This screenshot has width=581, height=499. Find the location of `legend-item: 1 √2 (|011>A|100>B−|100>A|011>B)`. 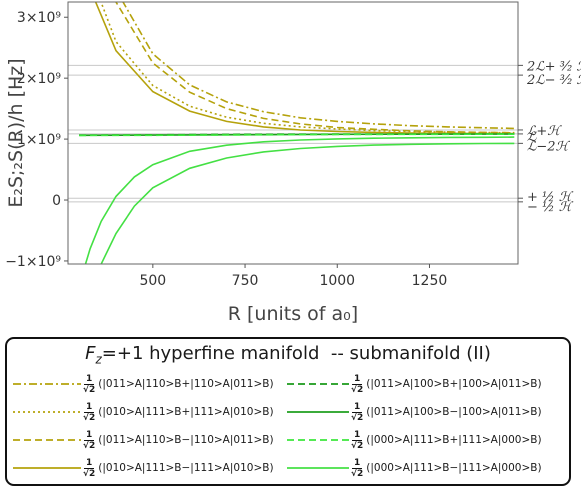

legend-item: 1 √2 (|011>A|100>B−|100>A|011>B) is located at coordinates (414, 412).